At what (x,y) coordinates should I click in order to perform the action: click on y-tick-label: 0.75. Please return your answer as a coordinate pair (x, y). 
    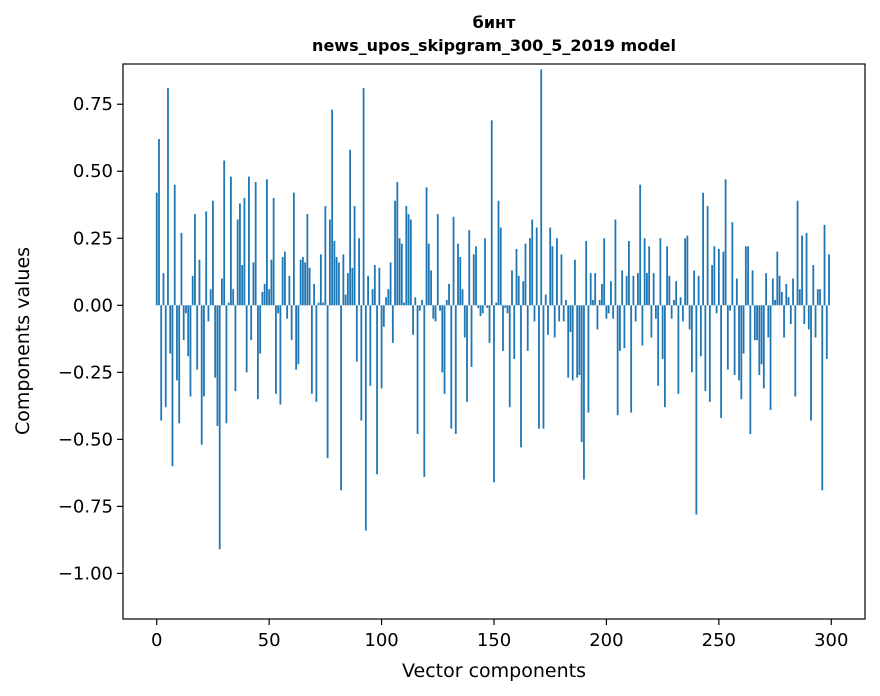
    Looking at the image, I should click on (93, 104).